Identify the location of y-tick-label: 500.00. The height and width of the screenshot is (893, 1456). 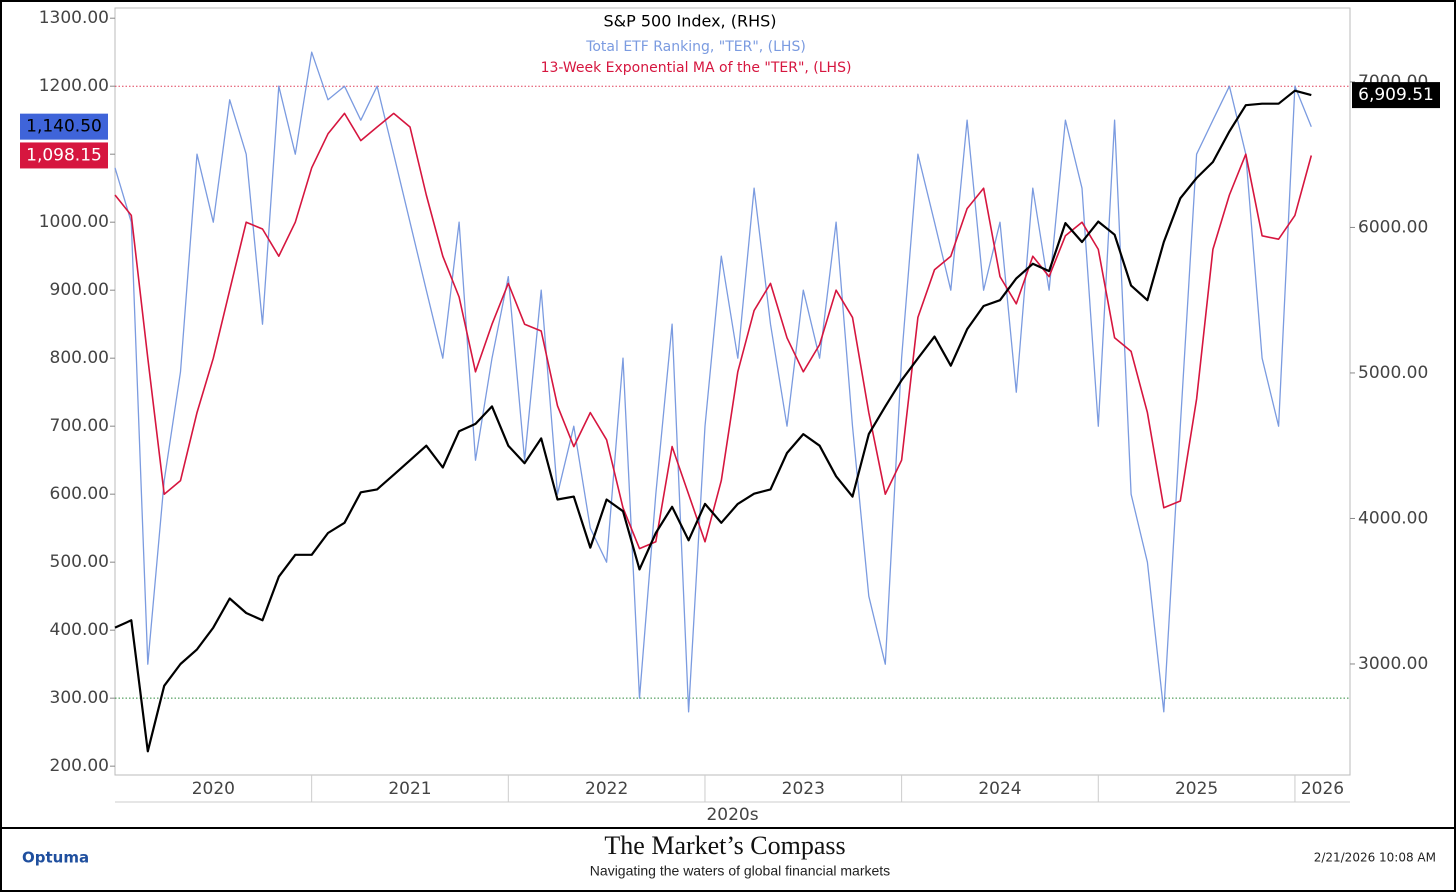
(79, 562).